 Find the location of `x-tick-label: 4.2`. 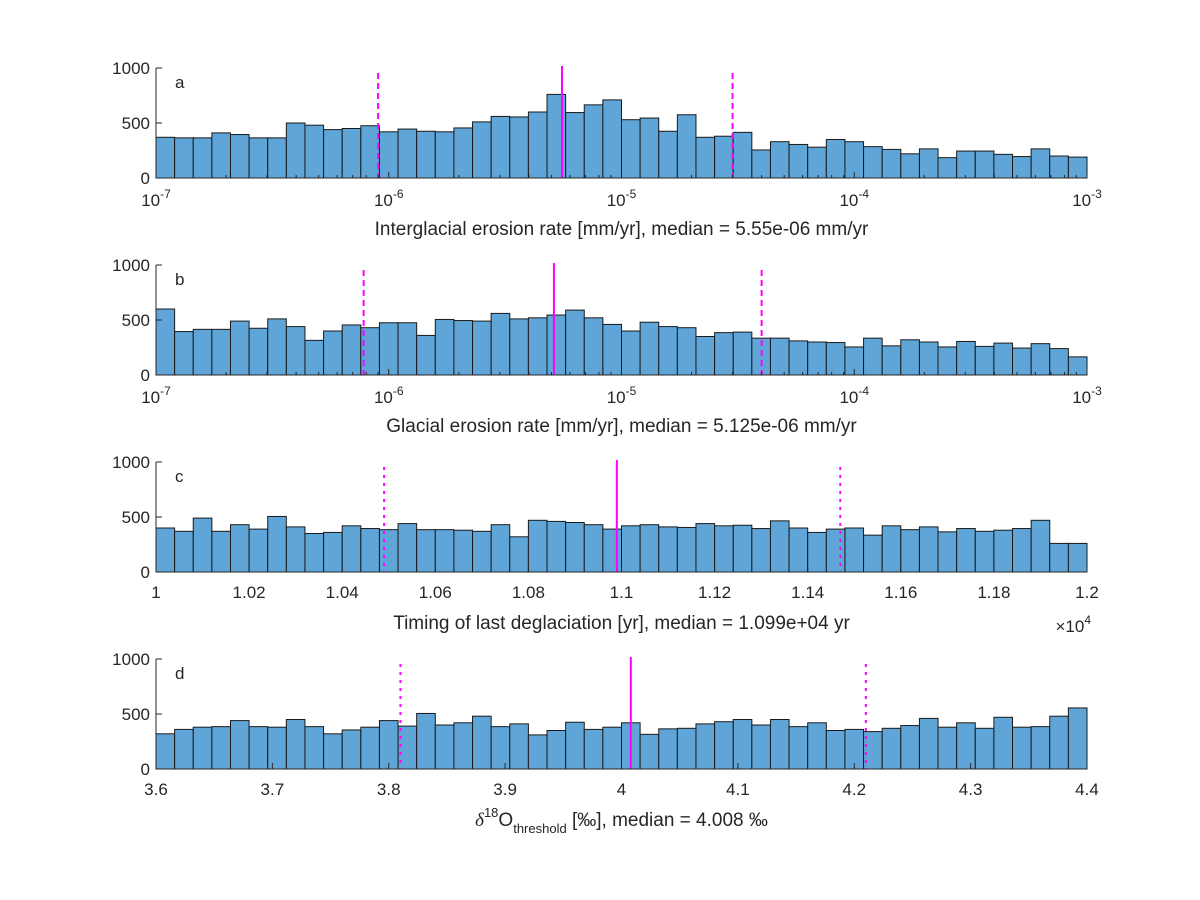

x-tick-label: 4.2 is located at coordinates (854, 789).